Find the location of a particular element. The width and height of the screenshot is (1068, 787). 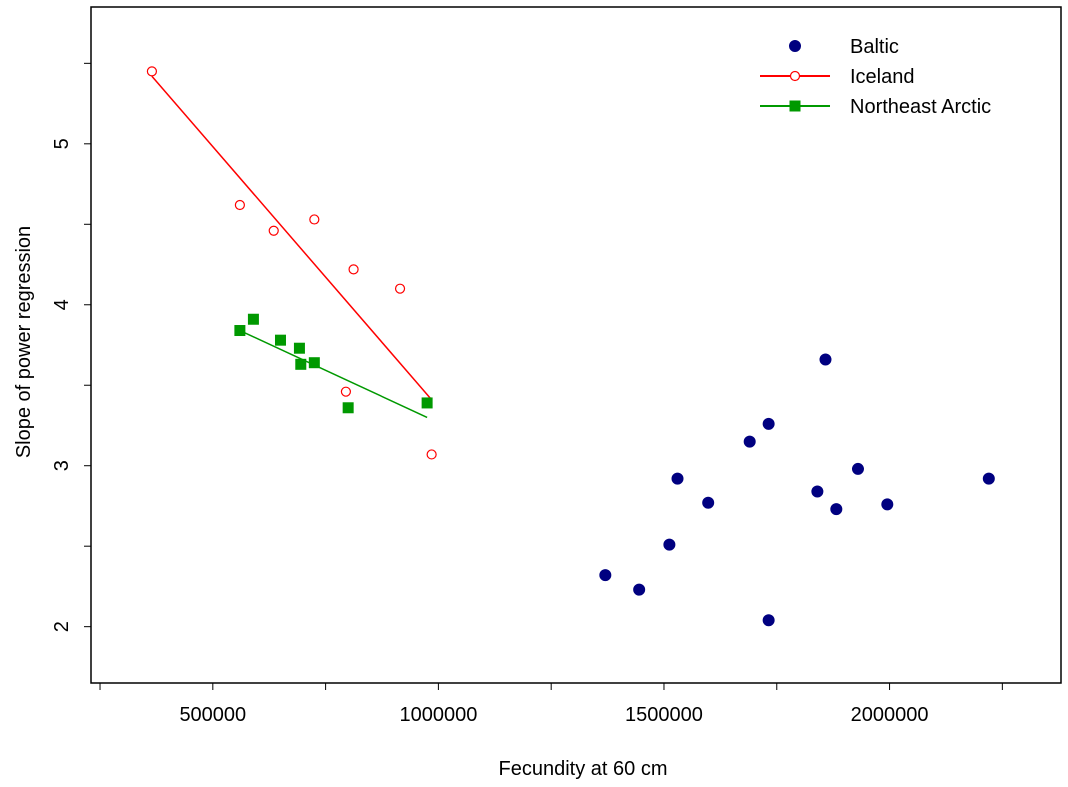

legend-label-iceland: Iceland is located at coordinates (882, 77).